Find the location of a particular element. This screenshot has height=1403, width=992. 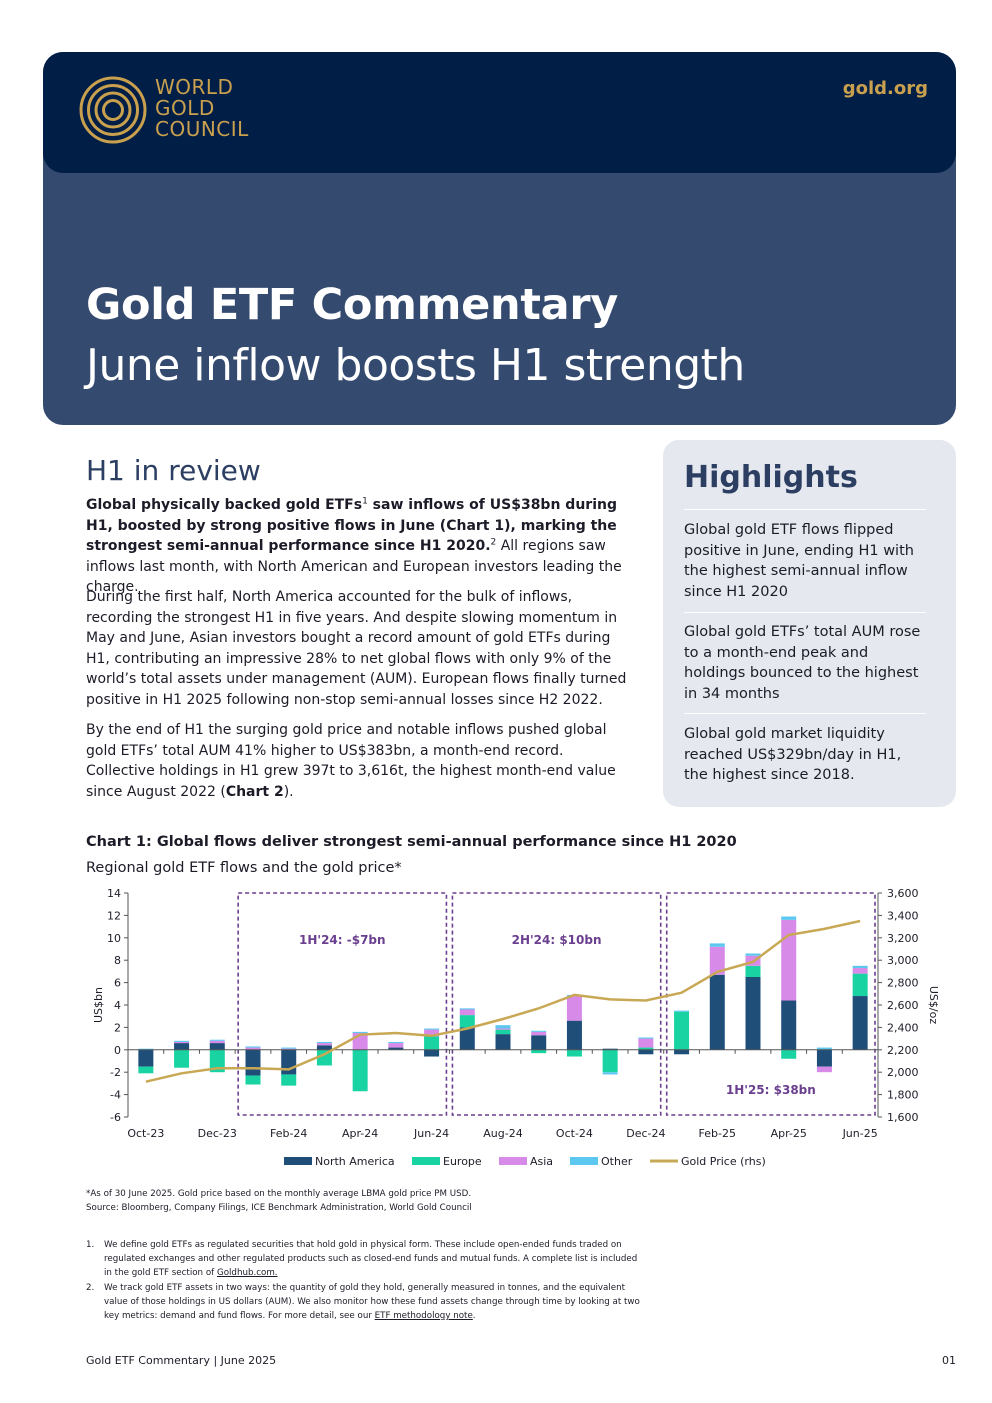

y-tick-label: 8 is located at coordinates (117, 960).